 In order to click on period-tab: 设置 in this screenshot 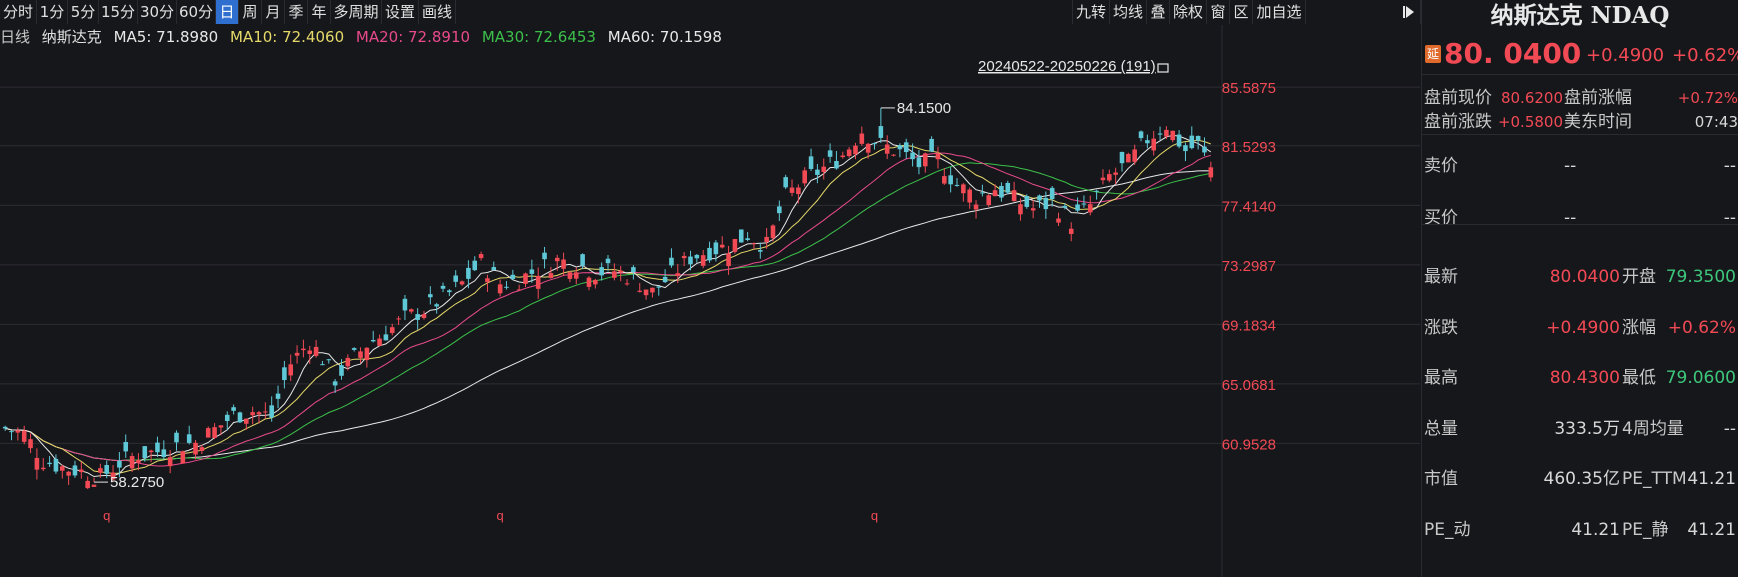, I will do `click(400, 12)`.